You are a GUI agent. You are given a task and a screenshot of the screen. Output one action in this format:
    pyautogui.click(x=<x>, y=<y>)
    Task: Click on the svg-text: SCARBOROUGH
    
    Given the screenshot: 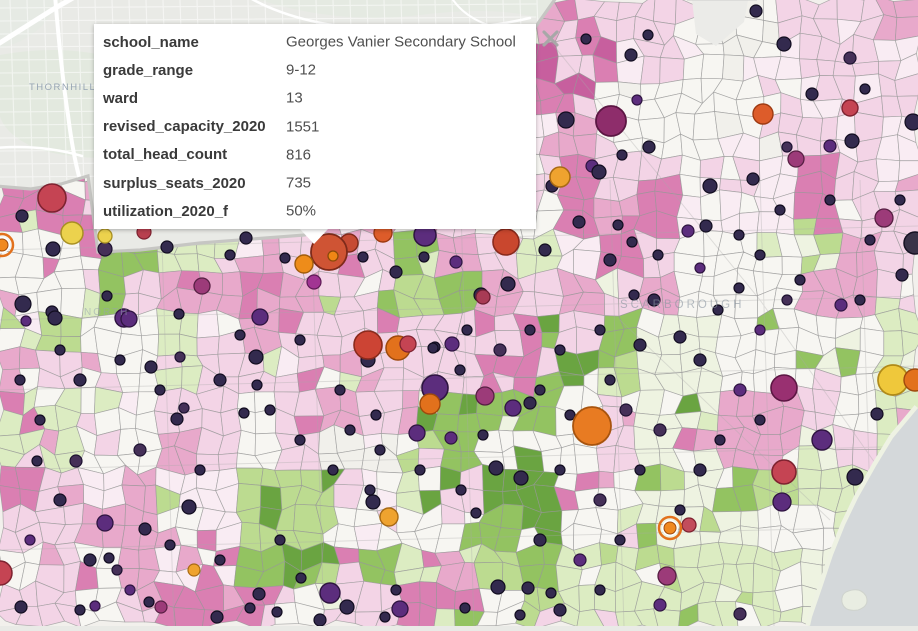 What is the action you would take?
    pyautogui.click(x=682, y=305)
    